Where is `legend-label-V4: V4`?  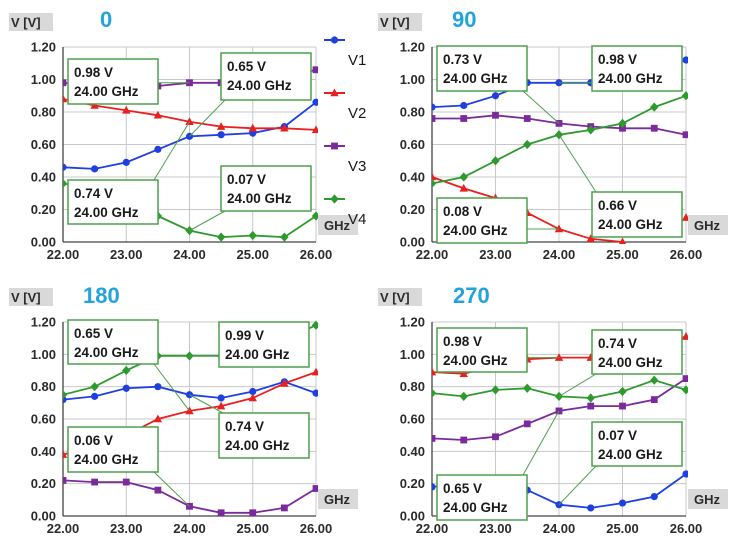 legend-label-V4: V4 is located at coordinates (357, 219).